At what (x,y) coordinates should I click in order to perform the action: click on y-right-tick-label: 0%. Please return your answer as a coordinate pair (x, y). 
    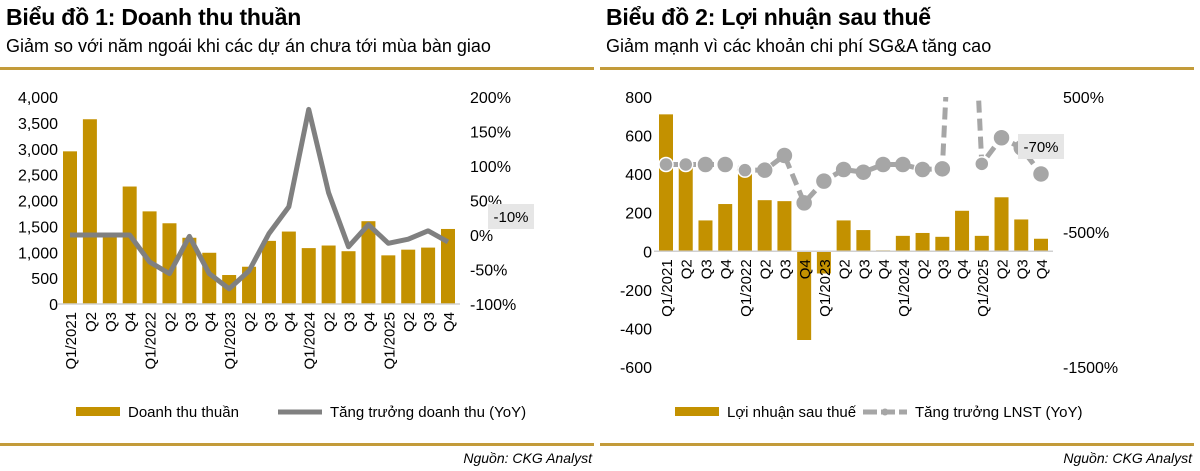
    Looking at the image, I should click on (481, 236).